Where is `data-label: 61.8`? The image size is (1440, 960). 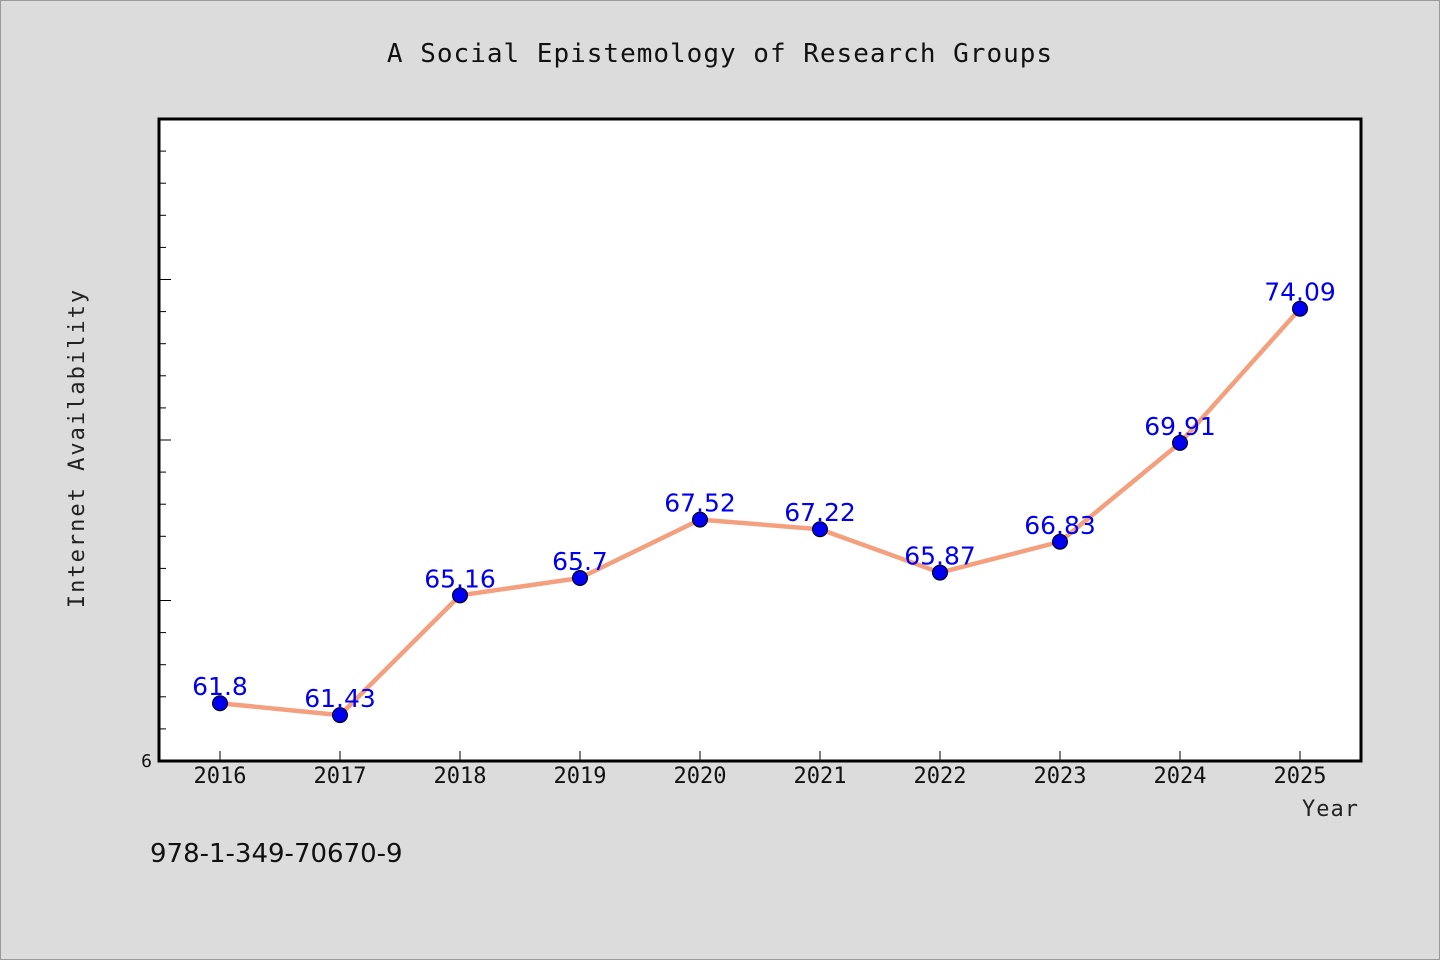
data-label: 61.8 is located at coordinates (220, 686).